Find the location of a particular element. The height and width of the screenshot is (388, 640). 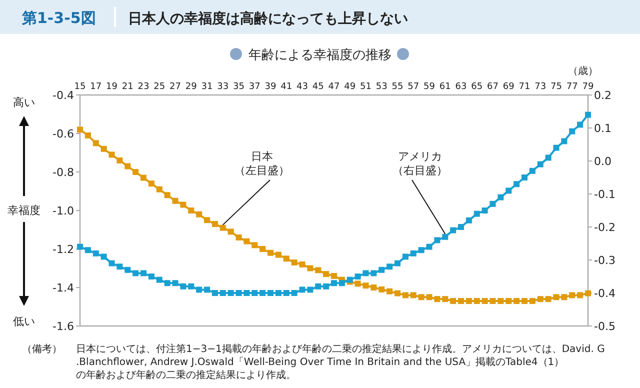

x-tick-label: 65 is located at coordinates (477, 87).